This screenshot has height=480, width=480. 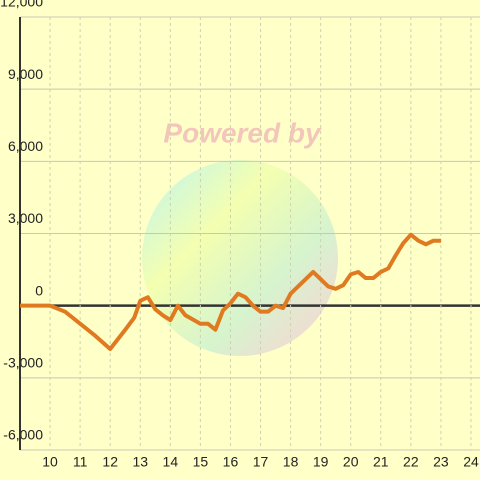 What do you see at coordinates (25, 74) in the screenshot?
I see `y-tick-label: 9,000` at bounding box center [25, 74].